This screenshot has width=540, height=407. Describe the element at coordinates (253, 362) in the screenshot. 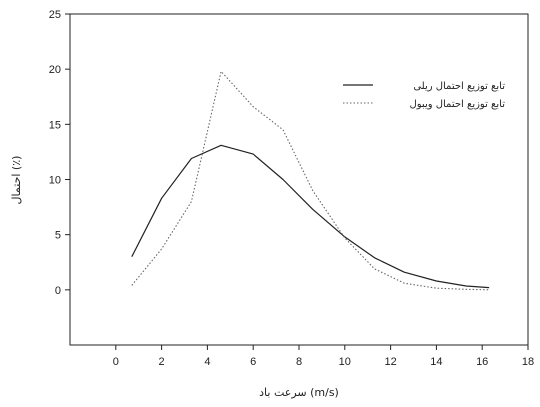

I see `x-tick-label: 6` at that location.